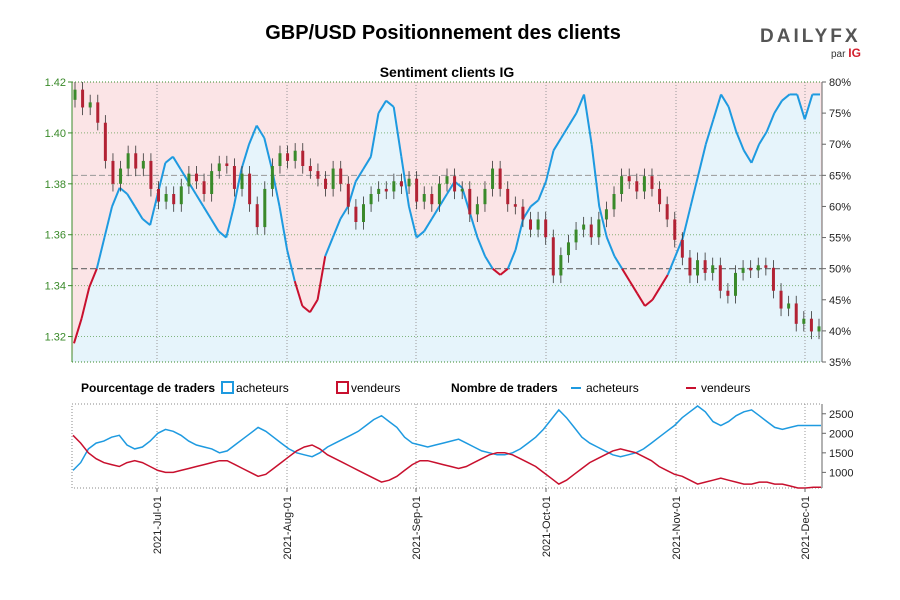 The height and width of the screenshot is (600, 900). I want to click on date-tick-label: 2021-Jul-01, so click(158, 525).